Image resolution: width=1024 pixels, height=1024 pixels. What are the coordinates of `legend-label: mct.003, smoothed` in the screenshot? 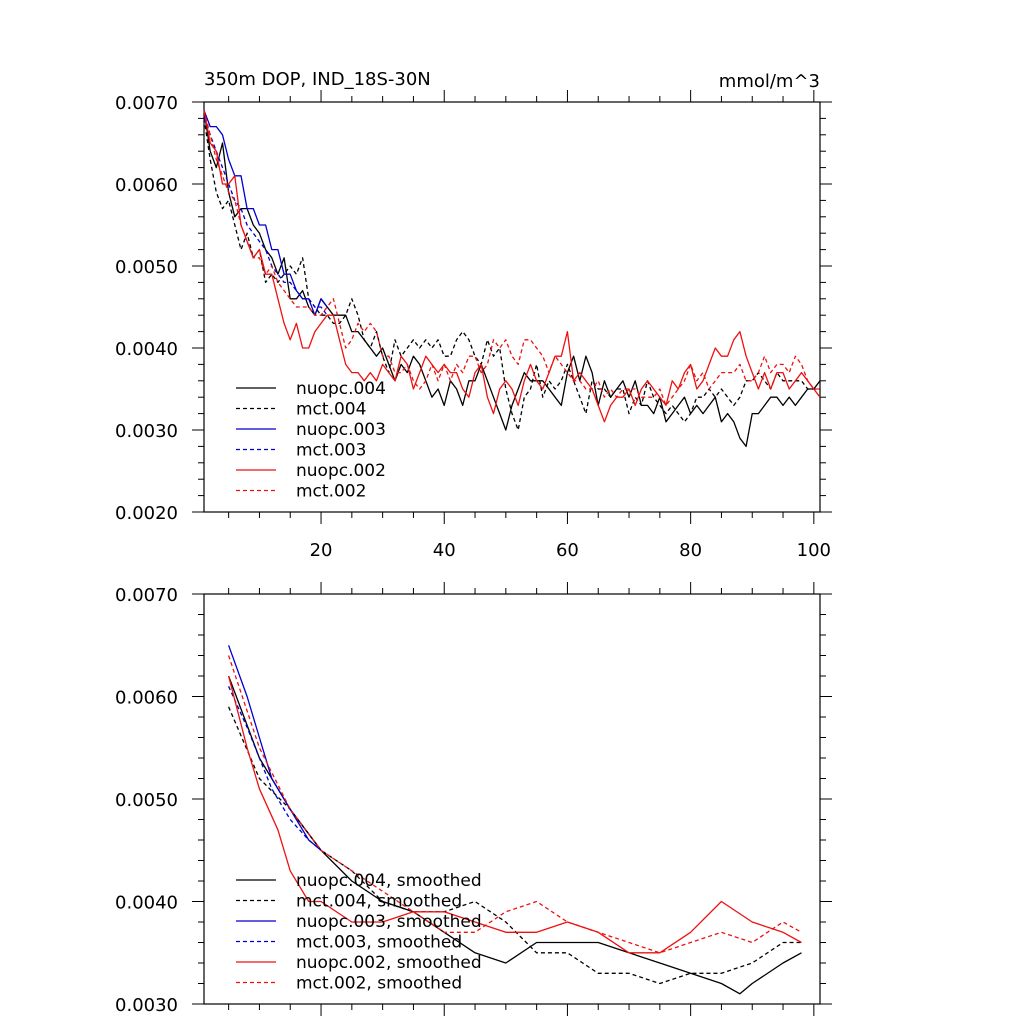 It's located at (379, 943).